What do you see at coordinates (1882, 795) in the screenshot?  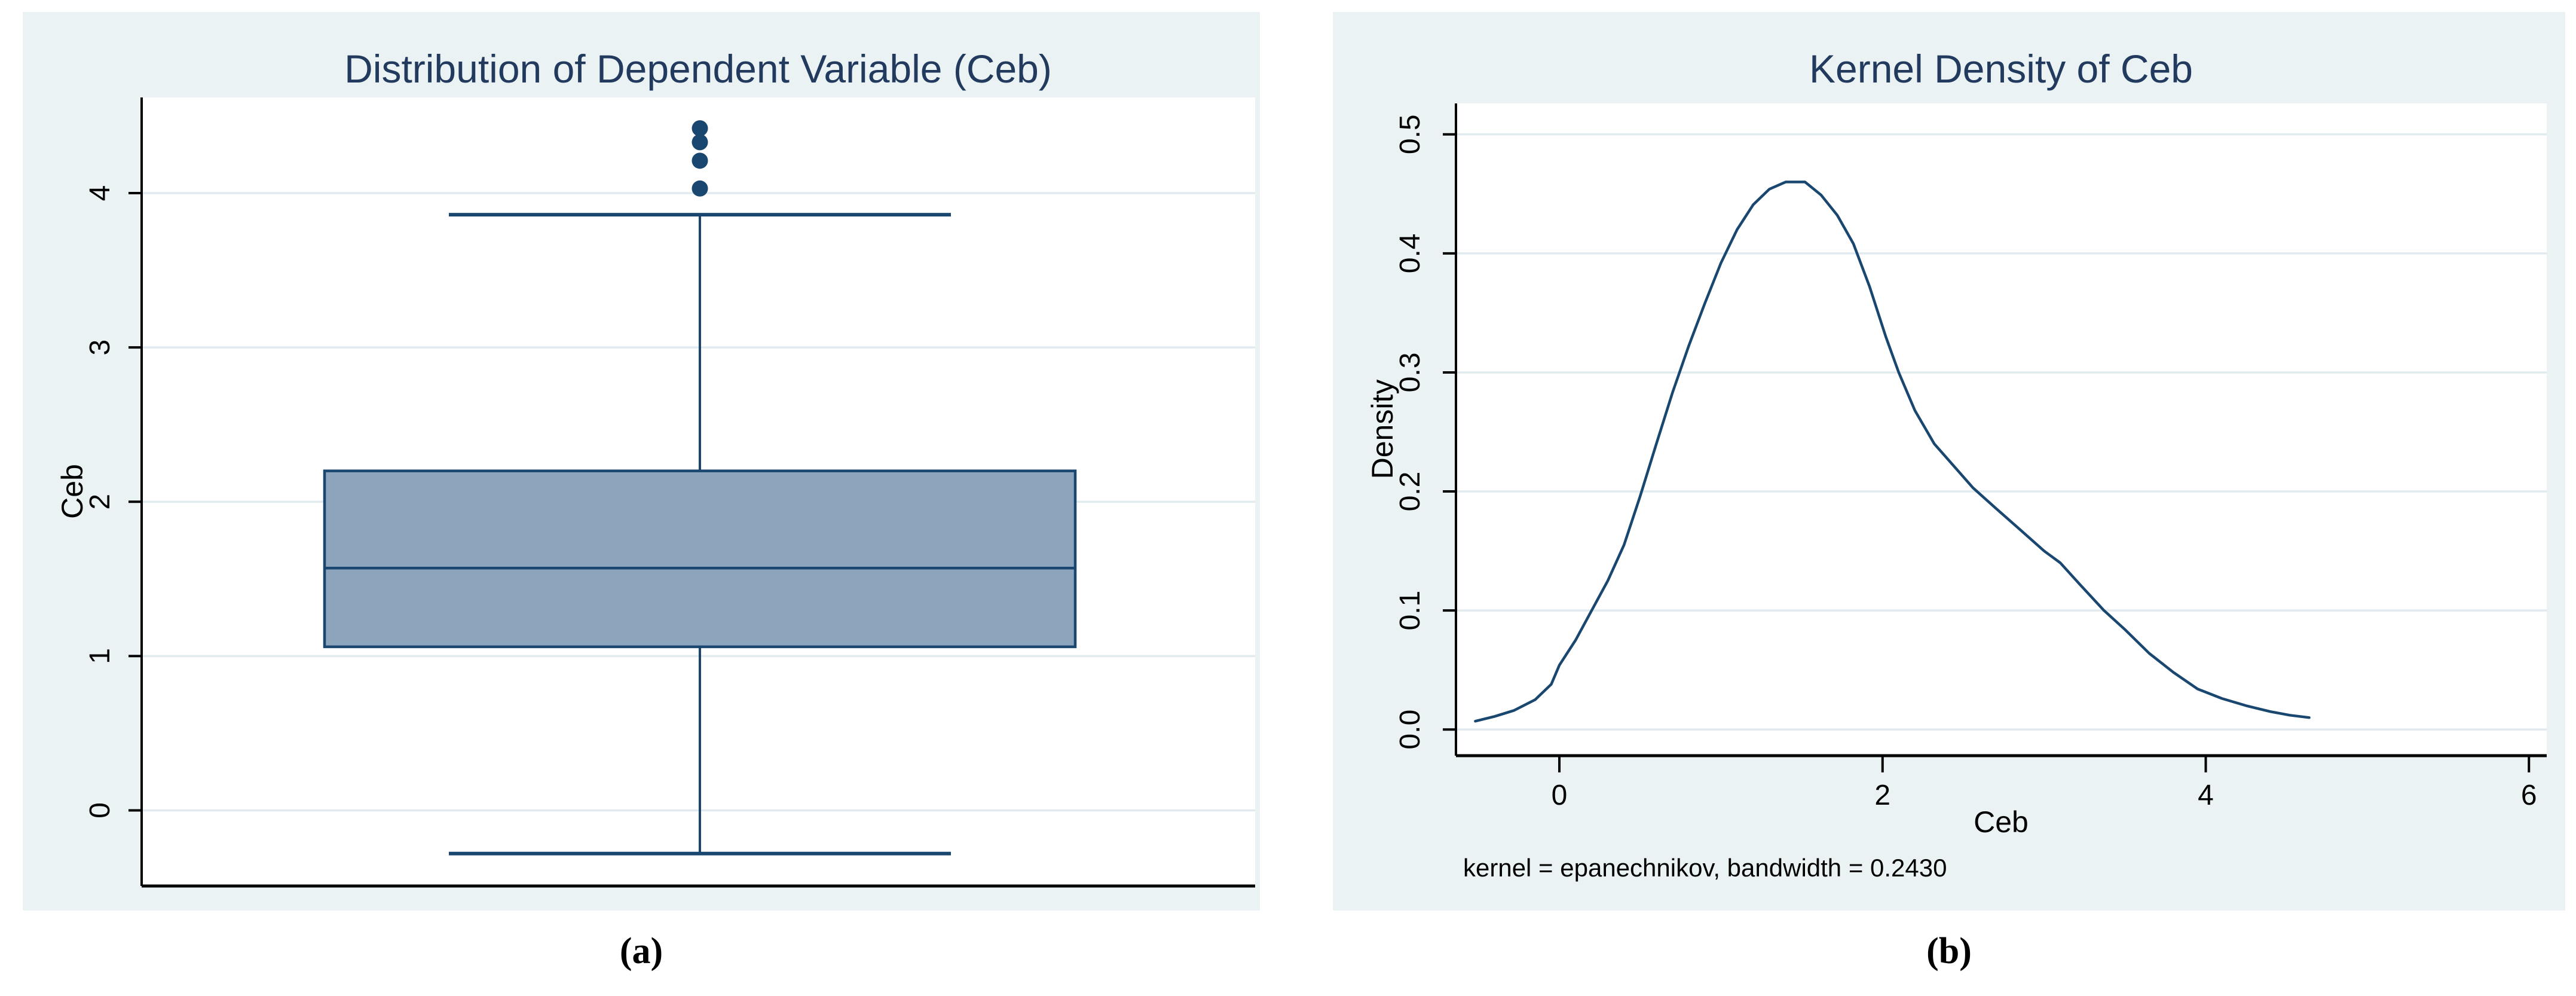 I see `x-tick-label: 2` at bounding box center [1882, 795].